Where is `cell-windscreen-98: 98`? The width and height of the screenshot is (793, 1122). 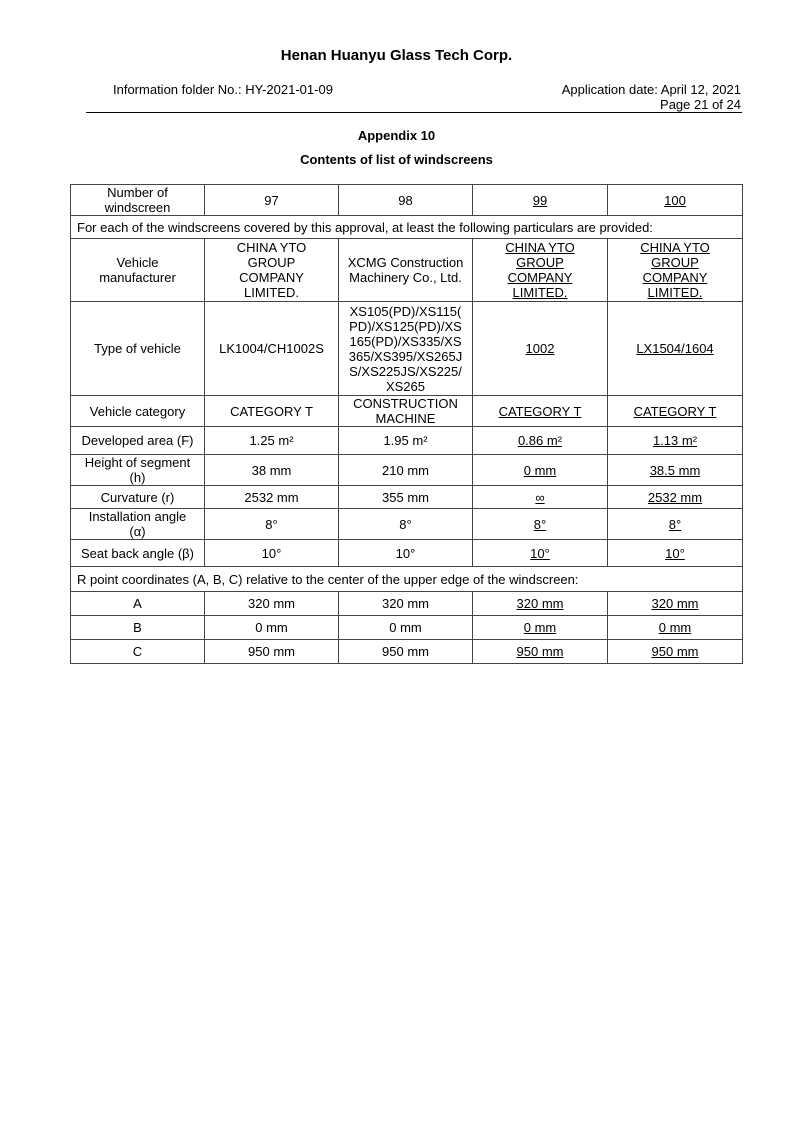
cell-windscreen-98: 98 is located at coordinates (405, 200).